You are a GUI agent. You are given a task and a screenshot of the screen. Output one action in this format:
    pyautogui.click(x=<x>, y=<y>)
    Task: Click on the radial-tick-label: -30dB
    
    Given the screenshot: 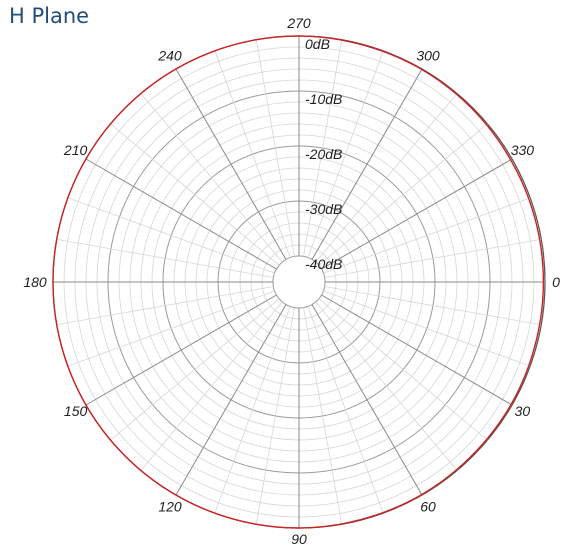 What is the action you would take?
    pyautogui.click(x=323, y=209)
    